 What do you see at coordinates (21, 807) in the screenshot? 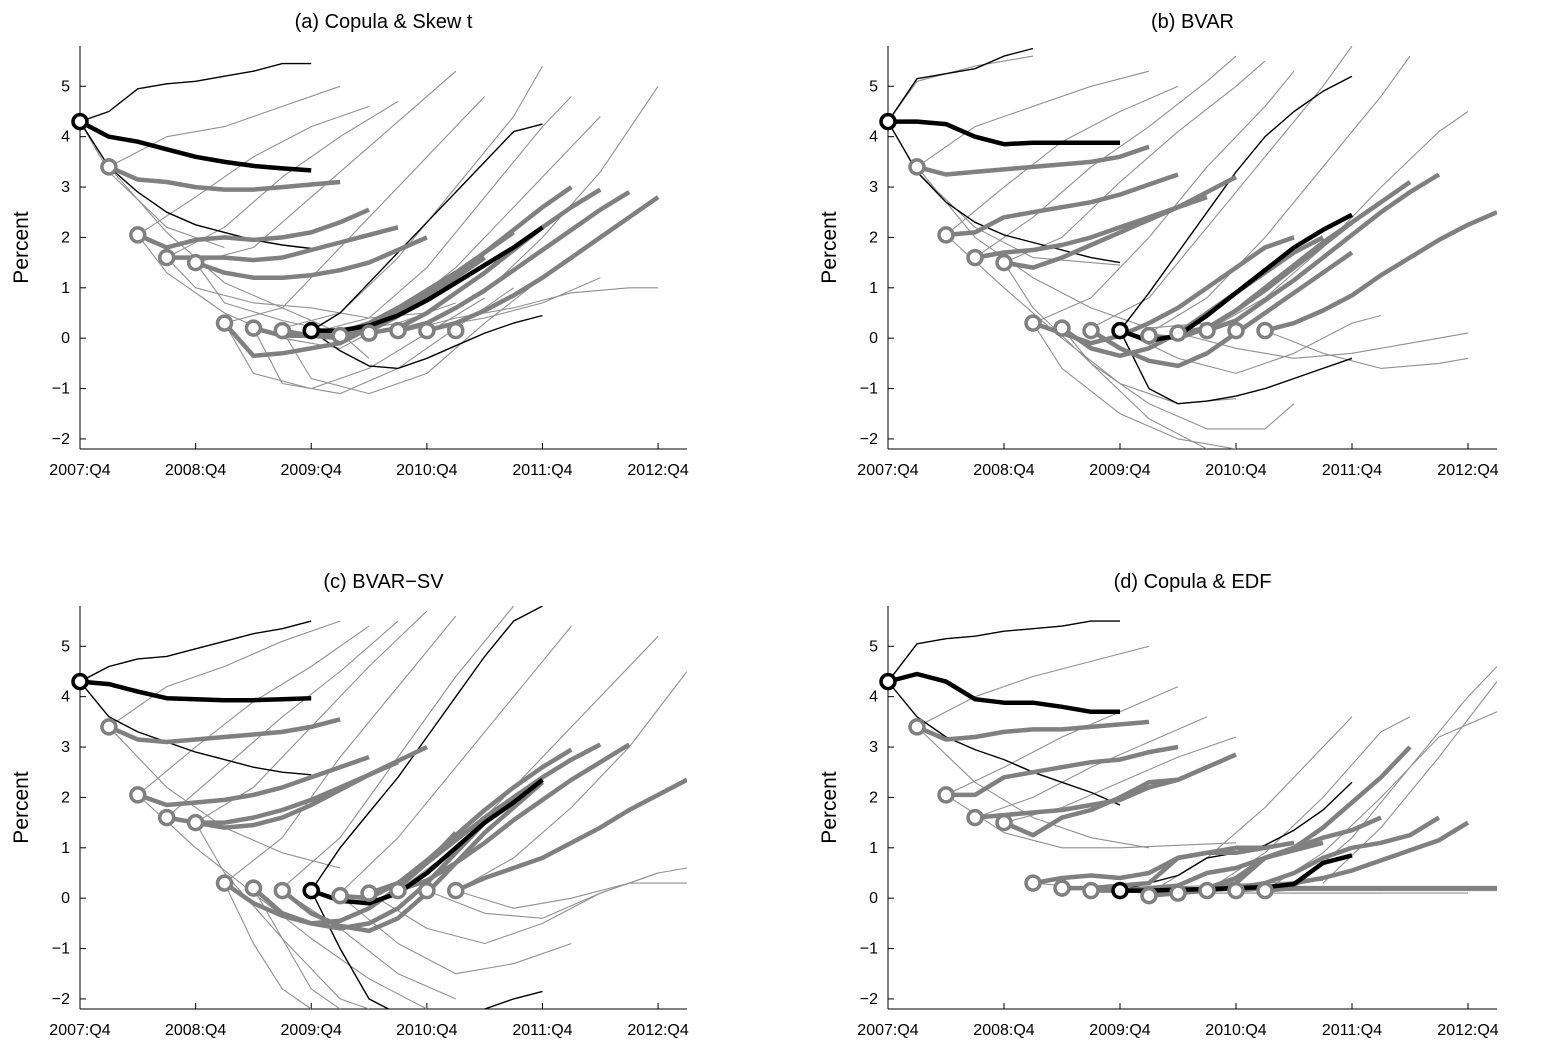
I see `y-axis-label: Percent` at bounding box center [21, 807].